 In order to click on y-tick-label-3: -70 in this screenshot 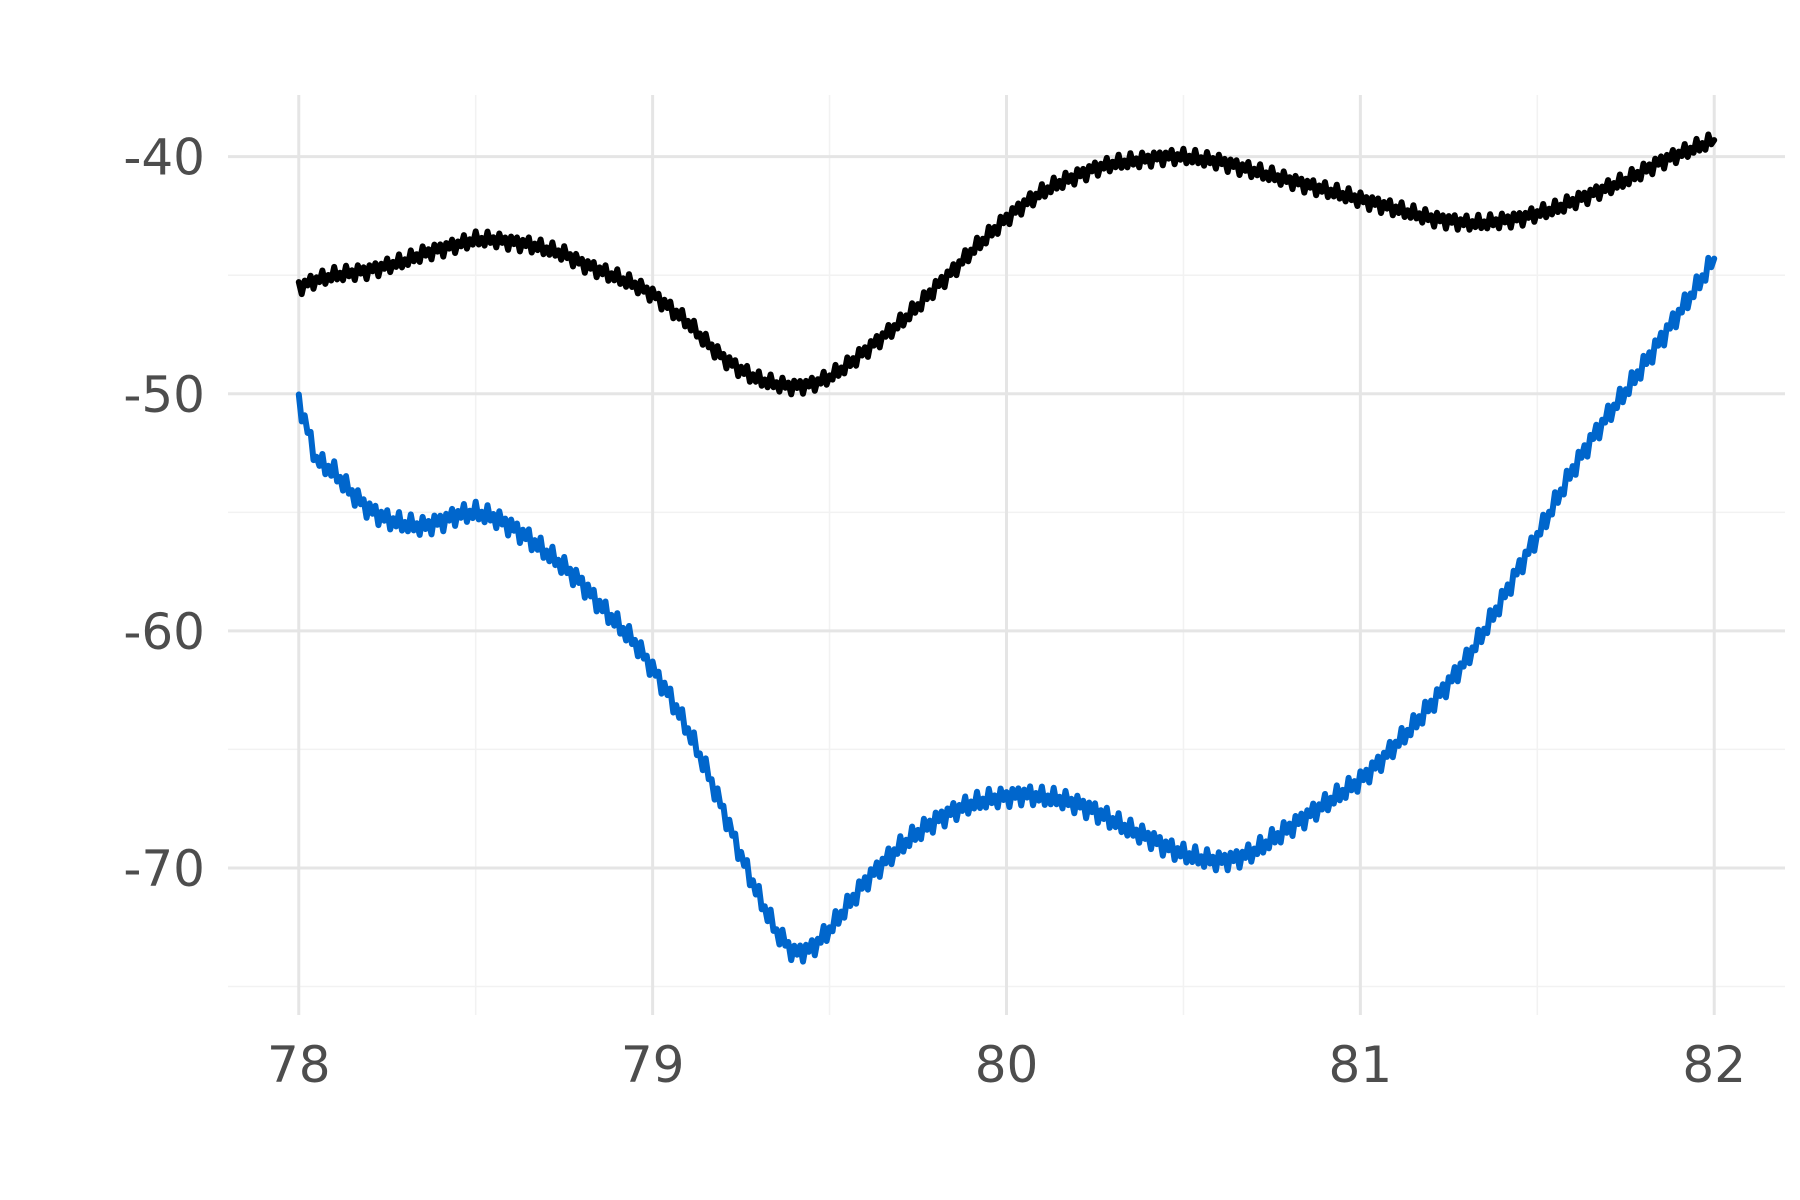, I will do `click(164, 869)`.